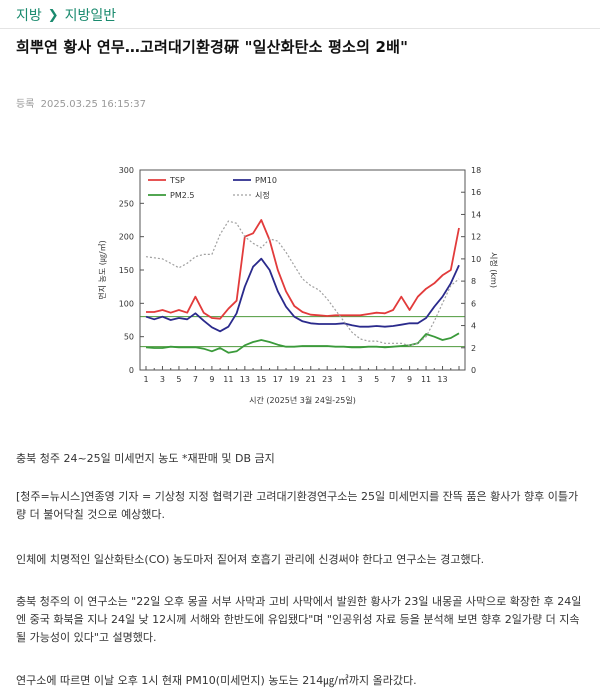 This screenshot has height=690, width=600. What do you see at coordinates (212, 47) in the screenshot?
I see `article-title: 희뿌연 황사 연무…고려대기환경硏 "일산화탄소 평소의 2배"` at bounding box center [212, 47].